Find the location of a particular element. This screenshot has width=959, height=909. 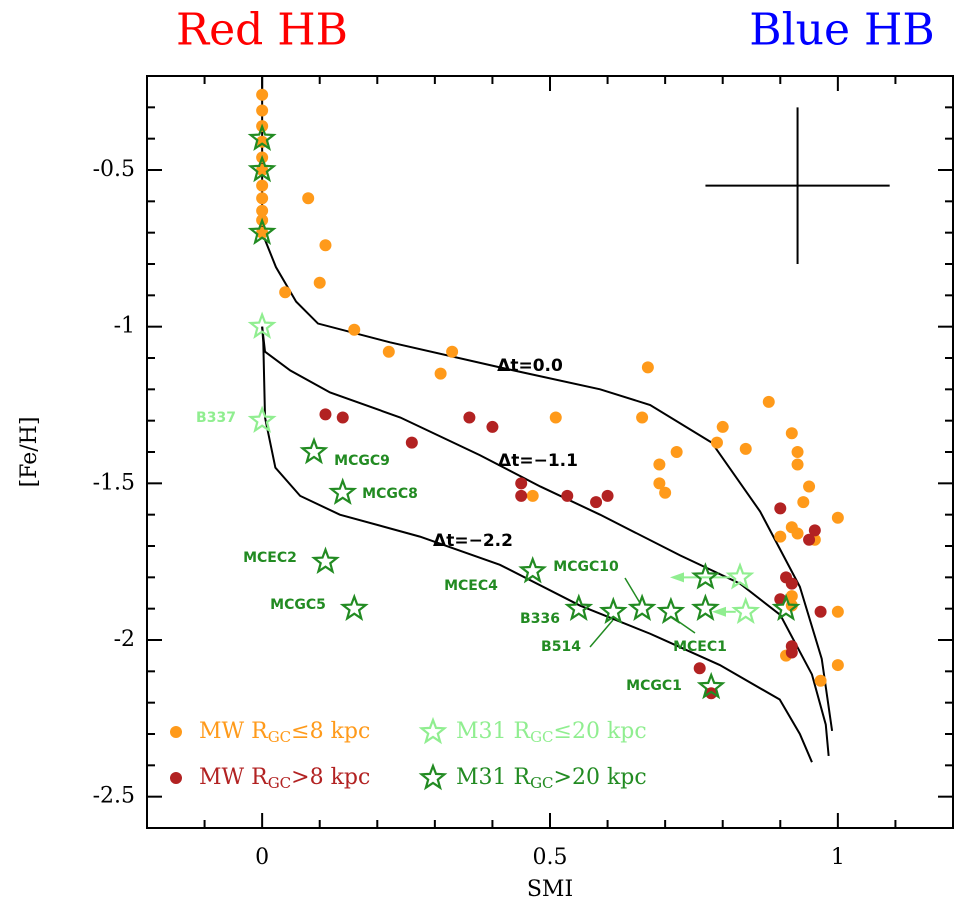

point-label: B336 is located at coordinates (540, 619).